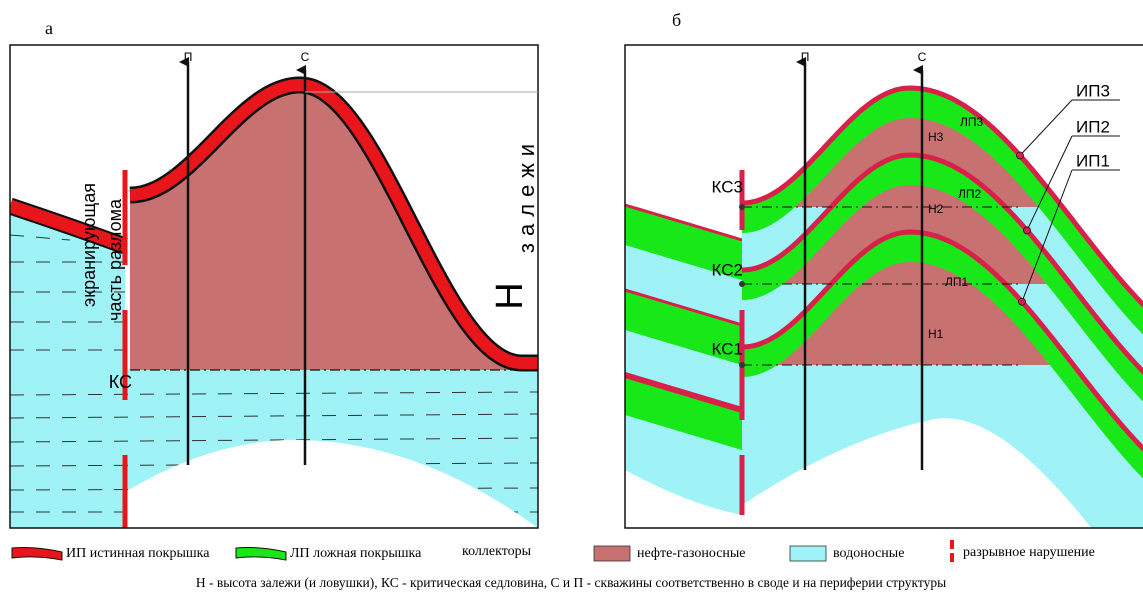 The height and width of the screenshot is (603, 1143). Describe the element at coordinates (727, 269) in the screenshot. I see `saddle-label: КС2` at that location.